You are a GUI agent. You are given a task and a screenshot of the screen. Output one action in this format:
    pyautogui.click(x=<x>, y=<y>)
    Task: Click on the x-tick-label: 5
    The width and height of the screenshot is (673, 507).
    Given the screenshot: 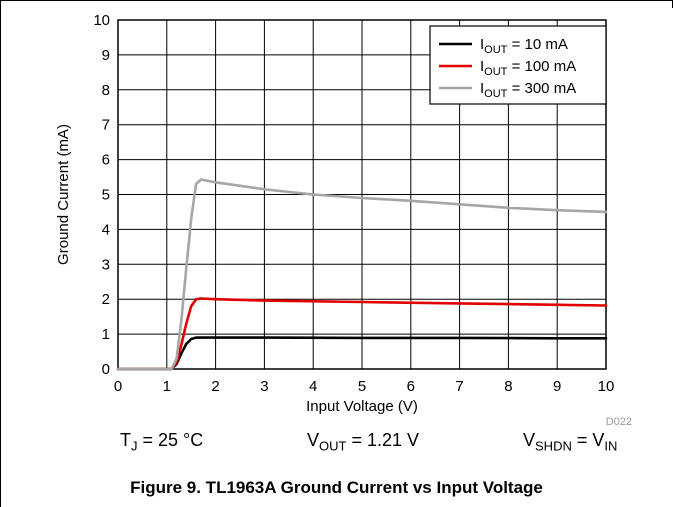 What is the action you would take?
    pyautogui.click(x=362, y=386)
    